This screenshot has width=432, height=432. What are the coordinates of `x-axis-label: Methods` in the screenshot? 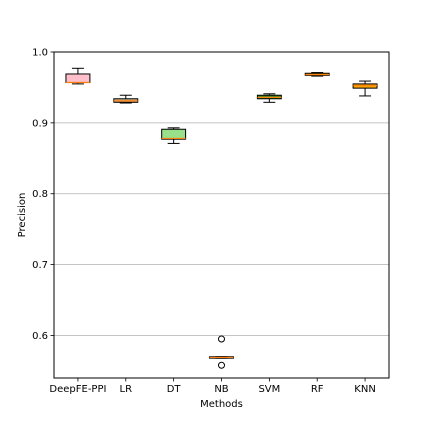 It's located at (221, 404).